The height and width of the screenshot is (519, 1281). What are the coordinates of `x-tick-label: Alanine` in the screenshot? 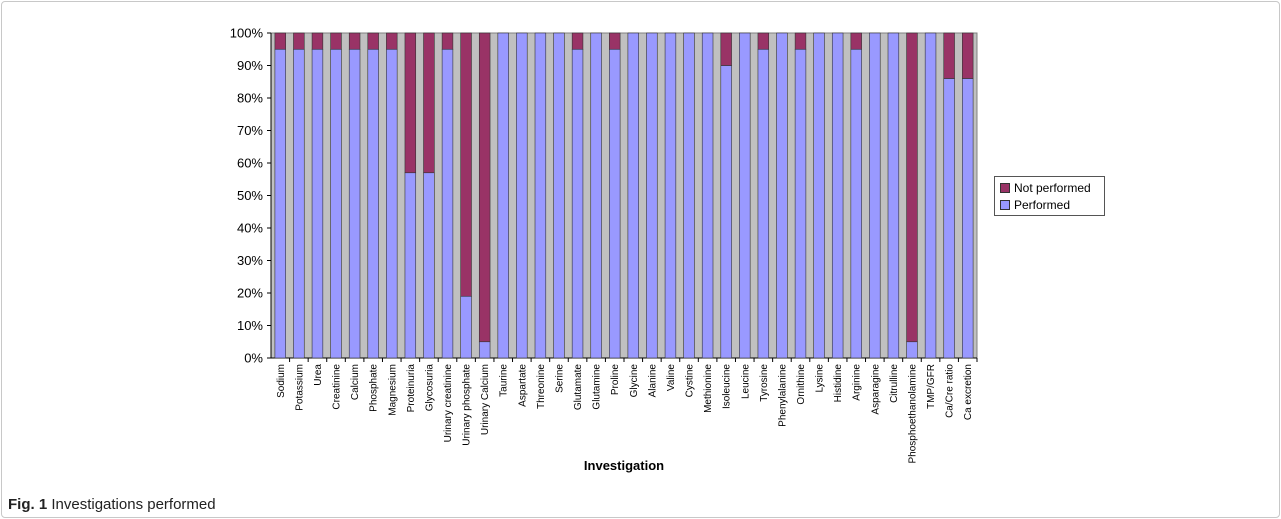 It's located at (652, 381).